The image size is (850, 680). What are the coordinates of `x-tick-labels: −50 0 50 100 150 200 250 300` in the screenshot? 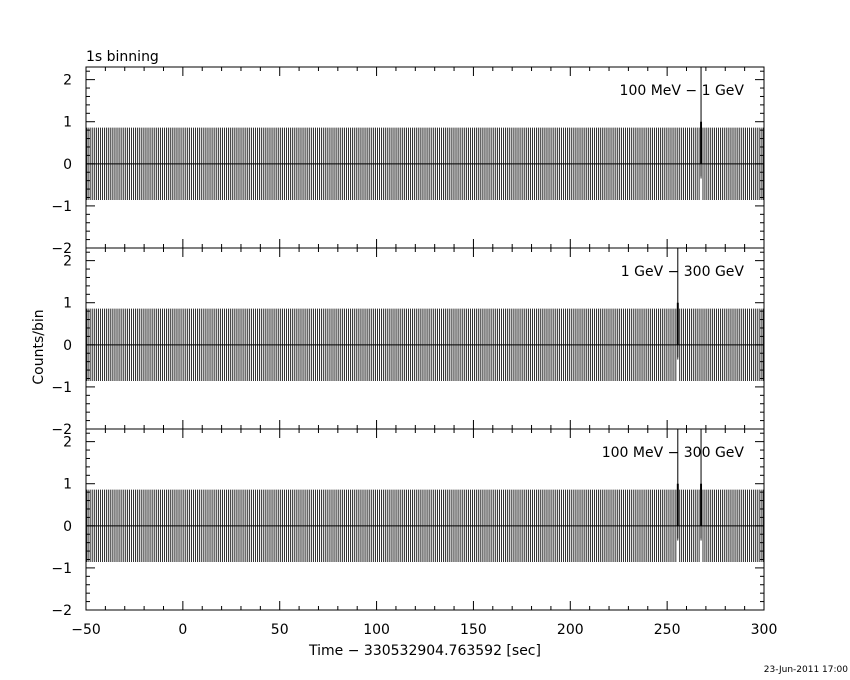 It's located at (424, 630).